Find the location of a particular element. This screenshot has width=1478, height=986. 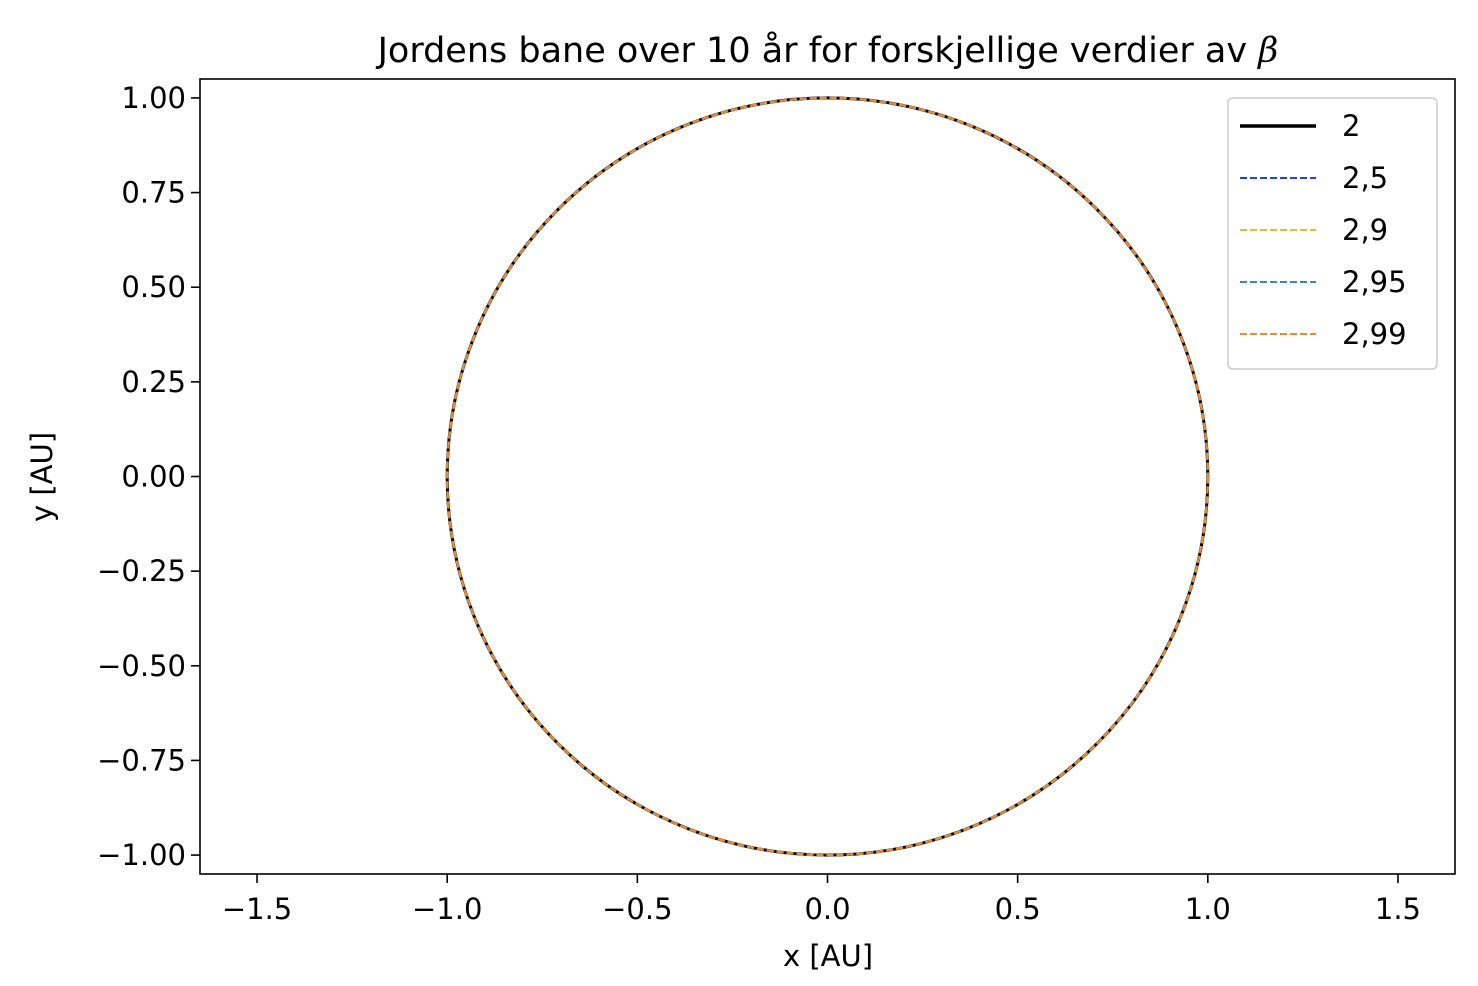

legend: 2 2,5 2,9 2,95 2,99 is located at coordinates (1332, 233).